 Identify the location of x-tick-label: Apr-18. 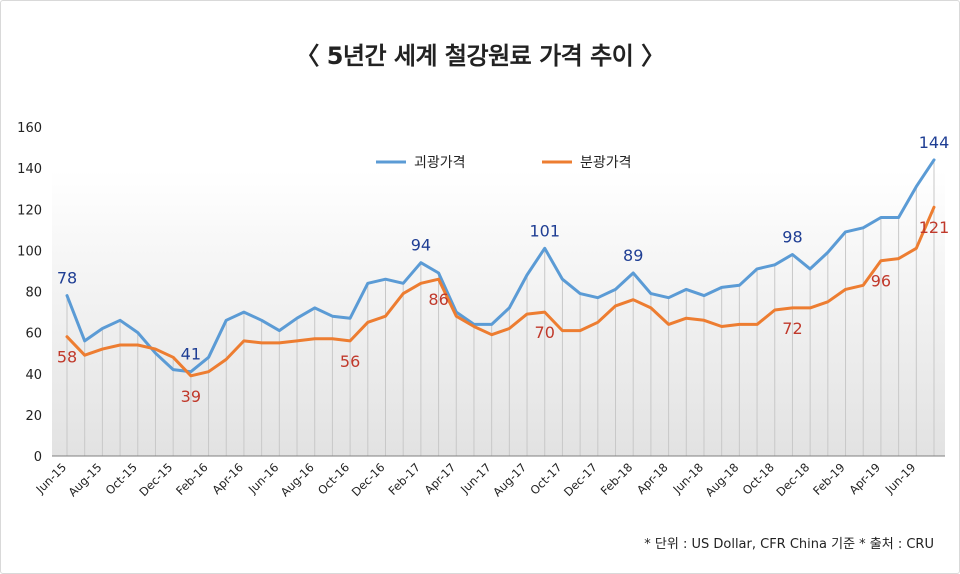
(652, 478).